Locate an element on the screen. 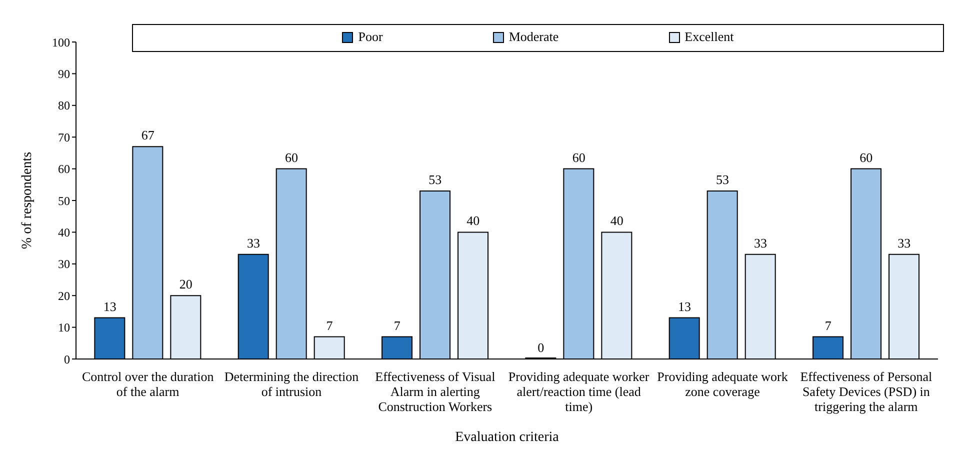 This screenshot has width=962, height=457. y-tick-label: 100 is located at coordinates (61, 42).